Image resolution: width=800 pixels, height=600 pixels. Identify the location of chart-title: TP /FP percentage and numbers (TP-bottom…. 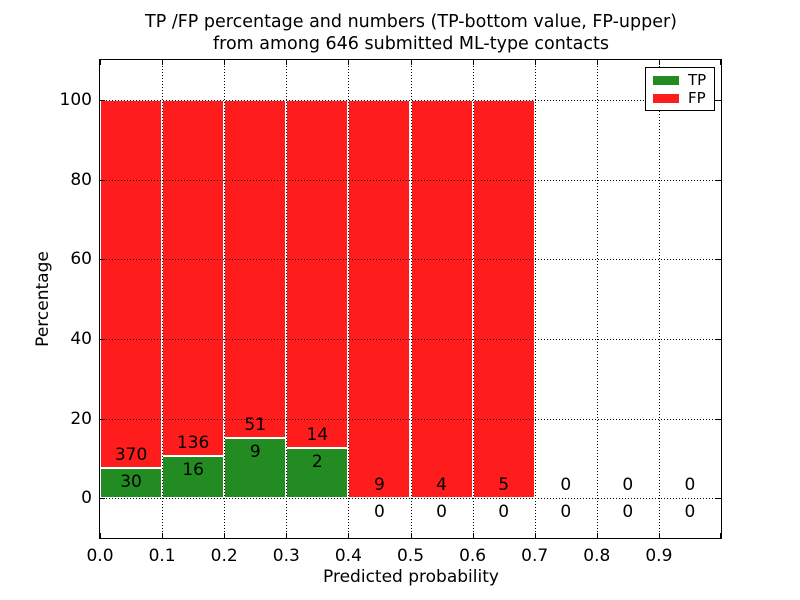
(411, 33).